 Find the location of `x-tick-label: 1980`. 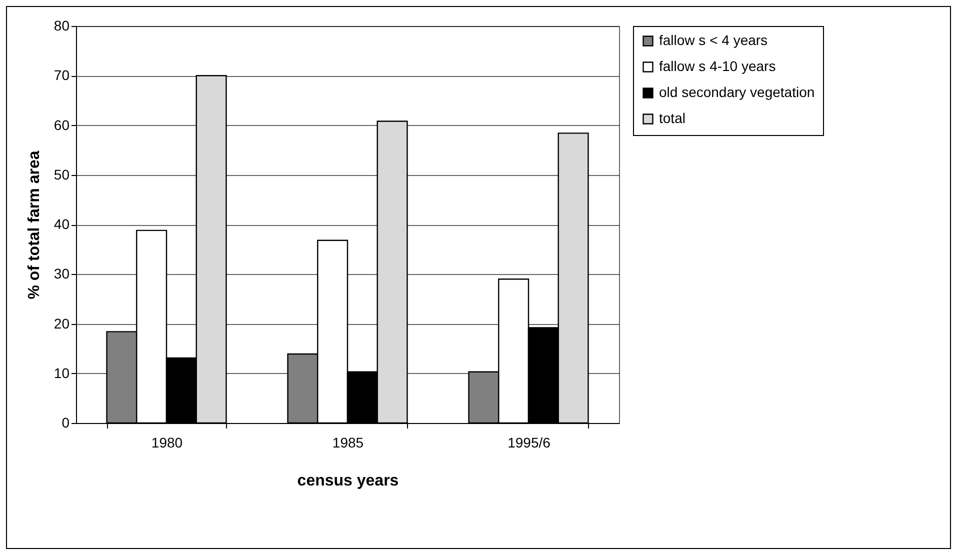

x-tick-label: 1980 is located at coordinates (167, 442).